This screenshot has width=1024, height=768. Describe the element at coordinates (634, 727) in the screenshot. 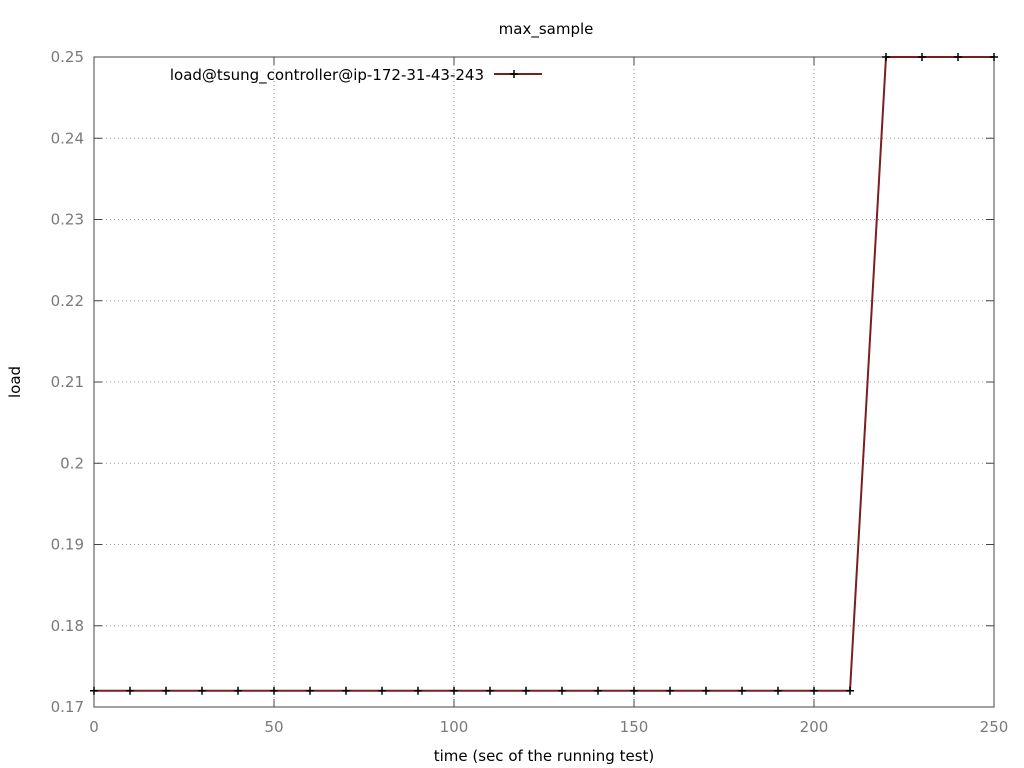

I see `x-tick-label: 150` at that location.